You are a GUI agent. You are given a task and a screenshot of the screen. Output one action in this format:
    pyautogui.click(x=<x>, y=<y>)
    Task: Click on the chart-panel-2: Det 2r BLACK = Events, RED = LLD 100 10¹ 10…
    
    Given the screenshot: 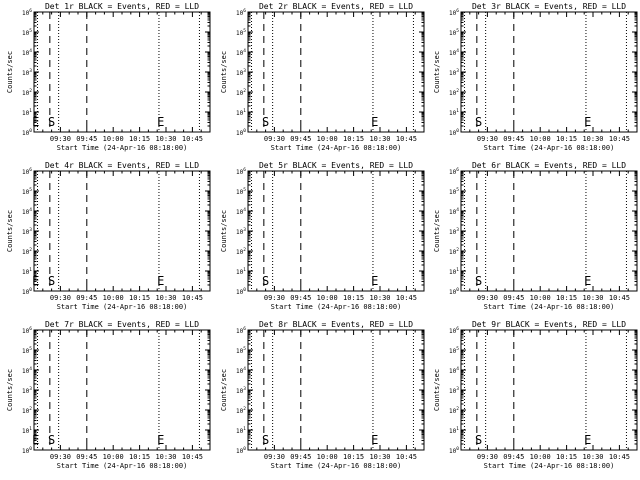 What is the action you would take?
    pyautogui.click(x=322, y=77)
    